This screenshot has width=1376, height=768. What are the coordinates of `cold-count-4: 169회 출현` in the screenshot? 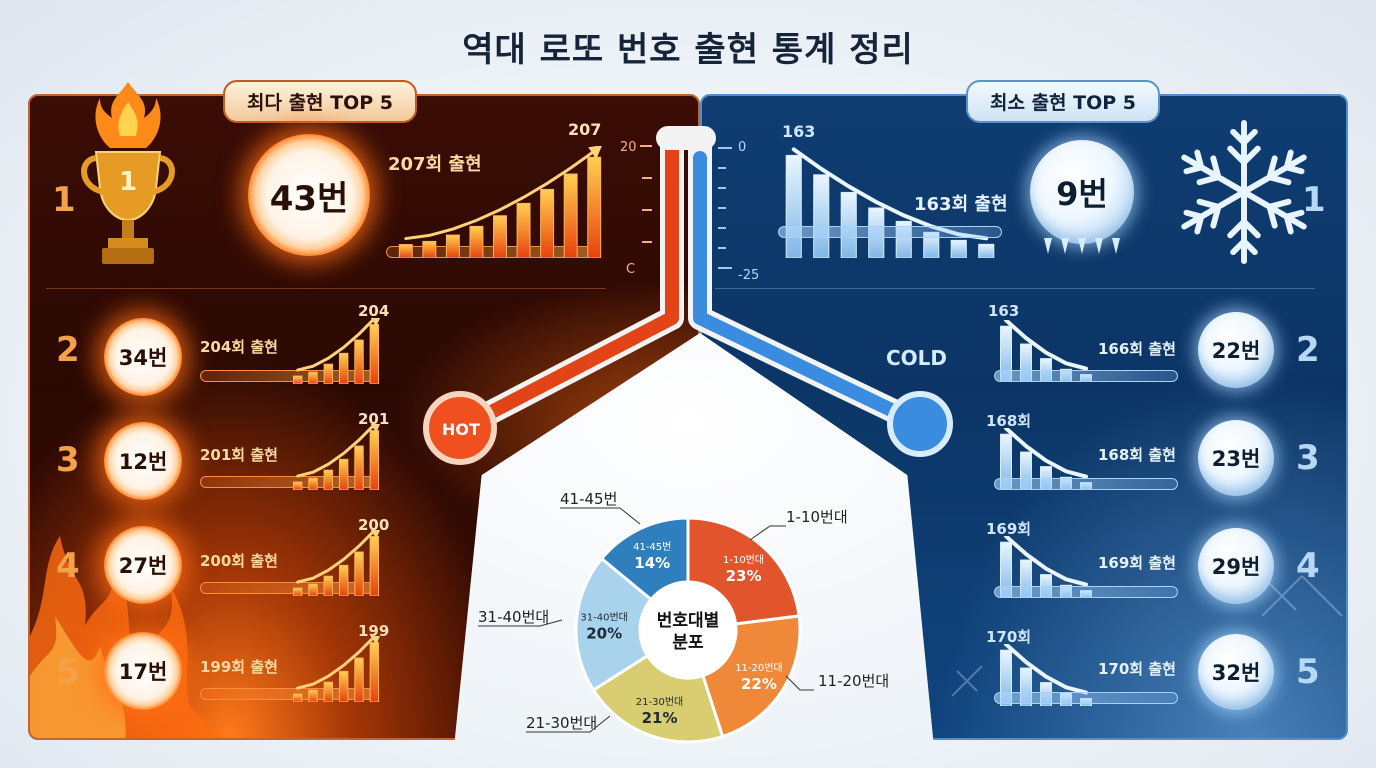 It's located at (1137, 563).